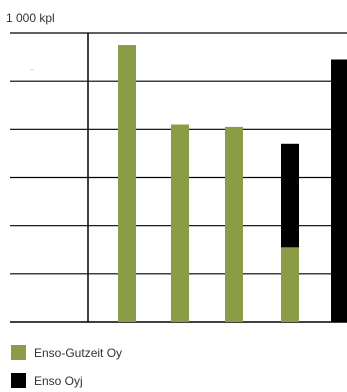 This screenshot has width=347, height=392. What do you see at coordinates (78, 352) in the screenshot?
I see `legend-label-enso-gutzeit: Enso-Gutzeit Oy` at bounding box center [78, 352].